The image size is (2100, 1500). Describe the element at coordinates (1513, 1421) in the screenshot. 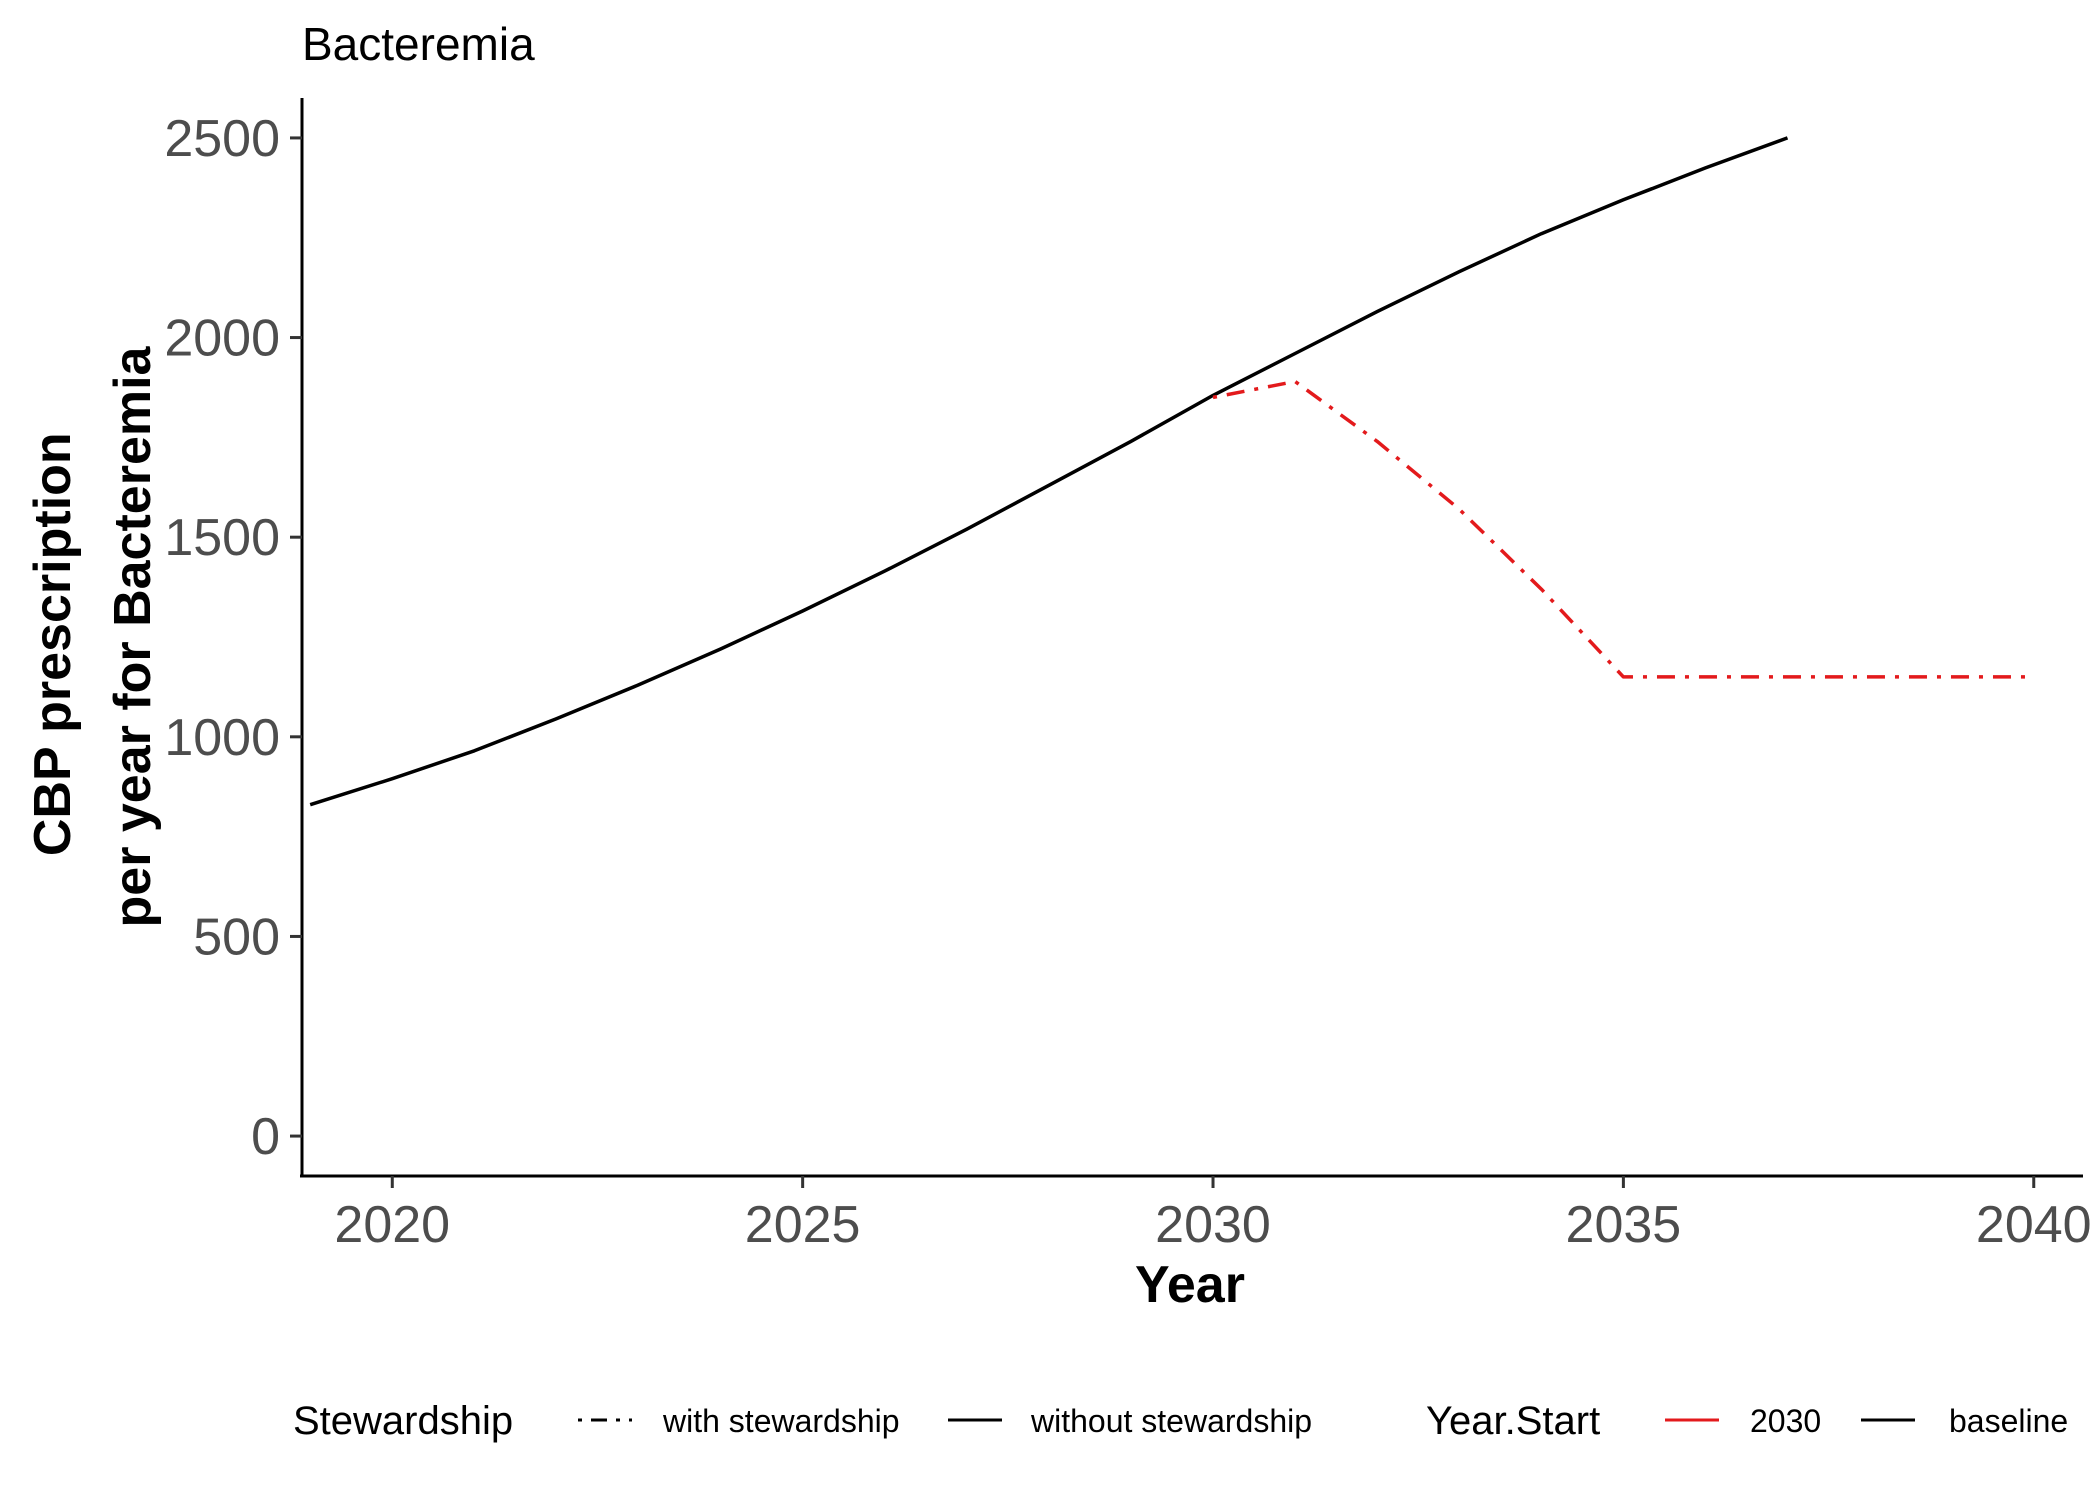

I see `legend-title-year-start: Year.Start` at that location.